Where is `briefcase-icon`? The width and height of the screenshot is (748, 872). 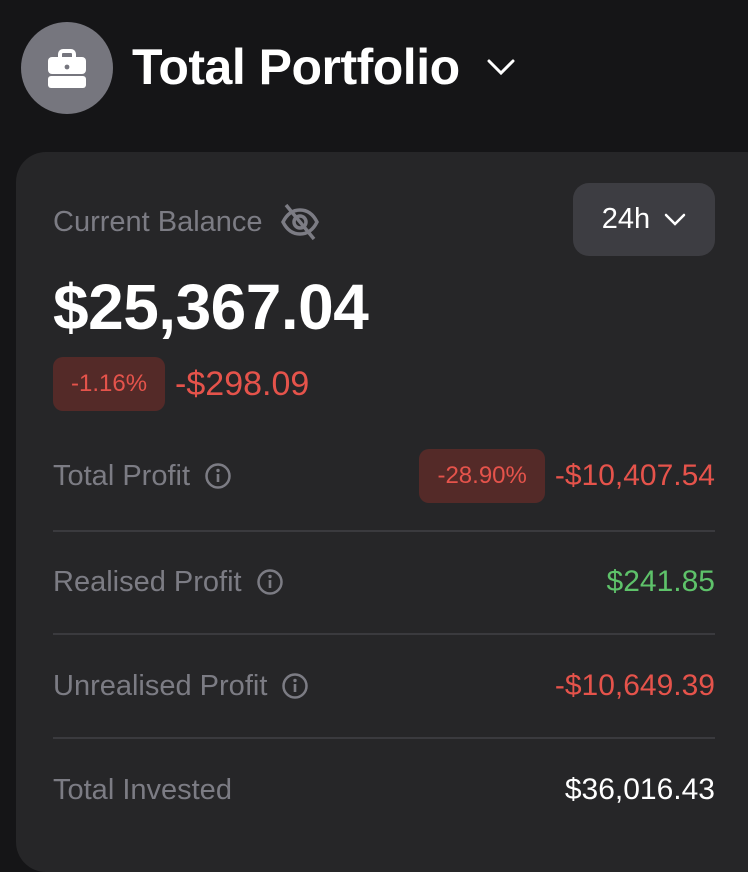 briefcase-icon is located at coordinates (67, 68).